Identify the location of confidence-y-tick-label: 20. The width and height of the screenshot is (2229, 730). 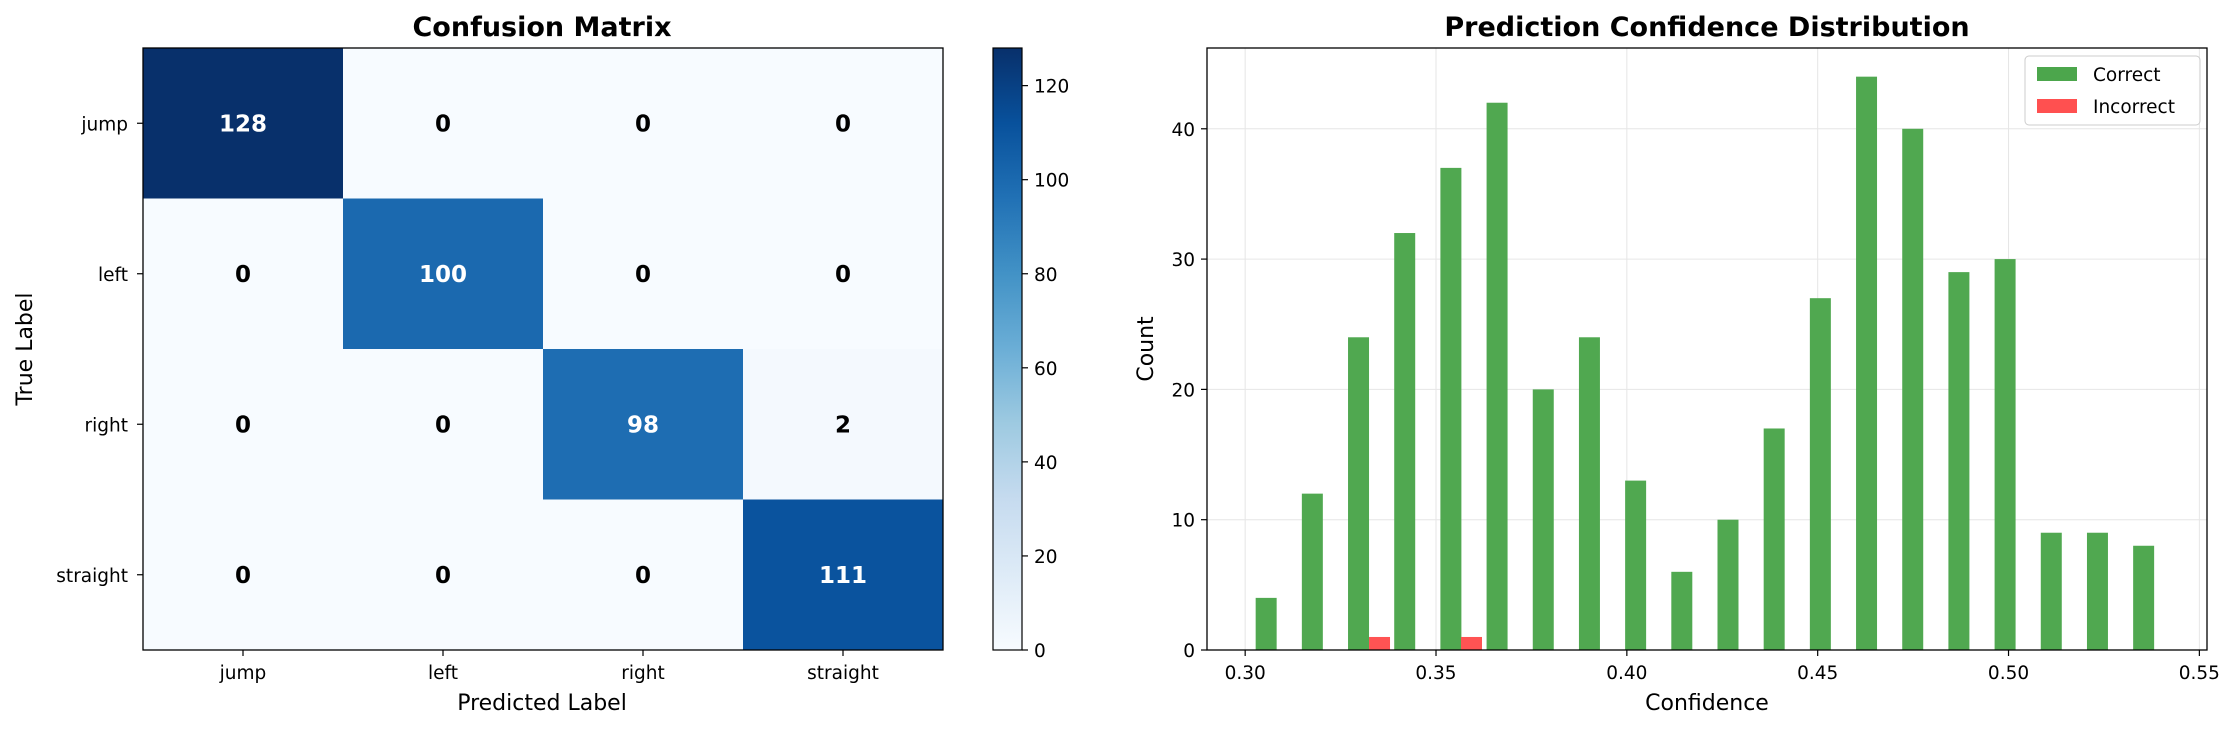
(1183, 390).